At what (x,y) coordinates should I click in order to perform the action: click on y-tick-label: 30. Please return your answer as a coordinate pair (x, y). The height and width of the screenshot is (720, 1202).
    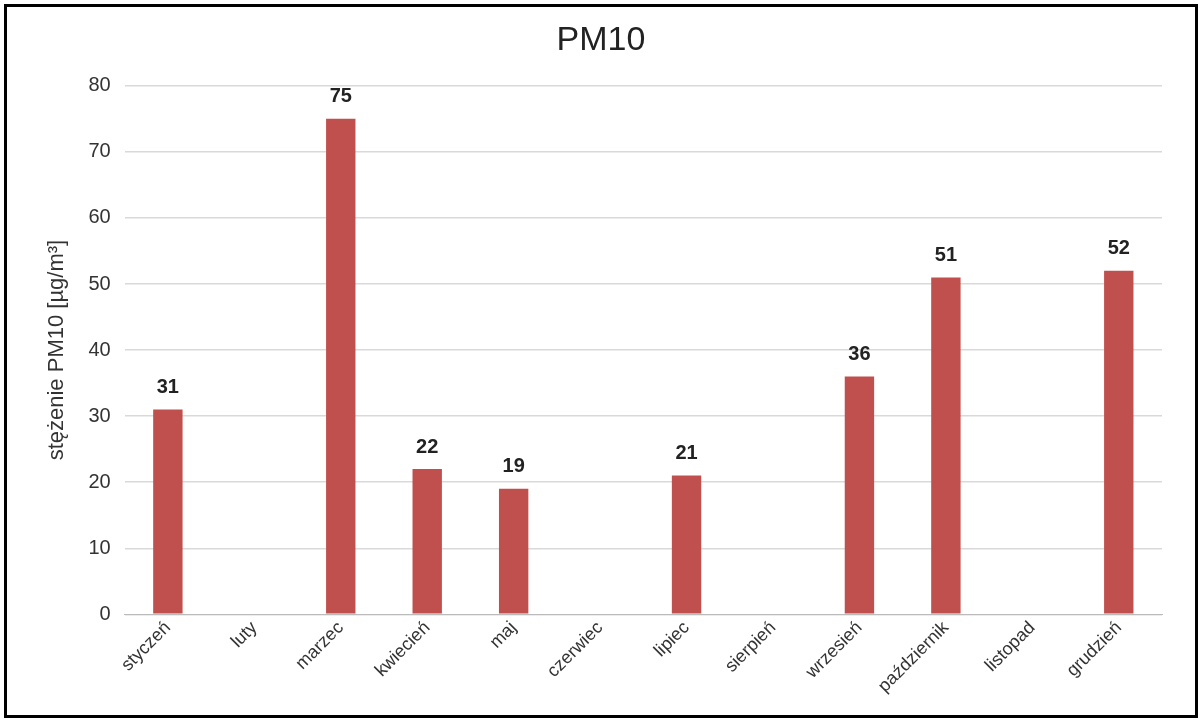
    Looking at the image, I should click on (99, 414).